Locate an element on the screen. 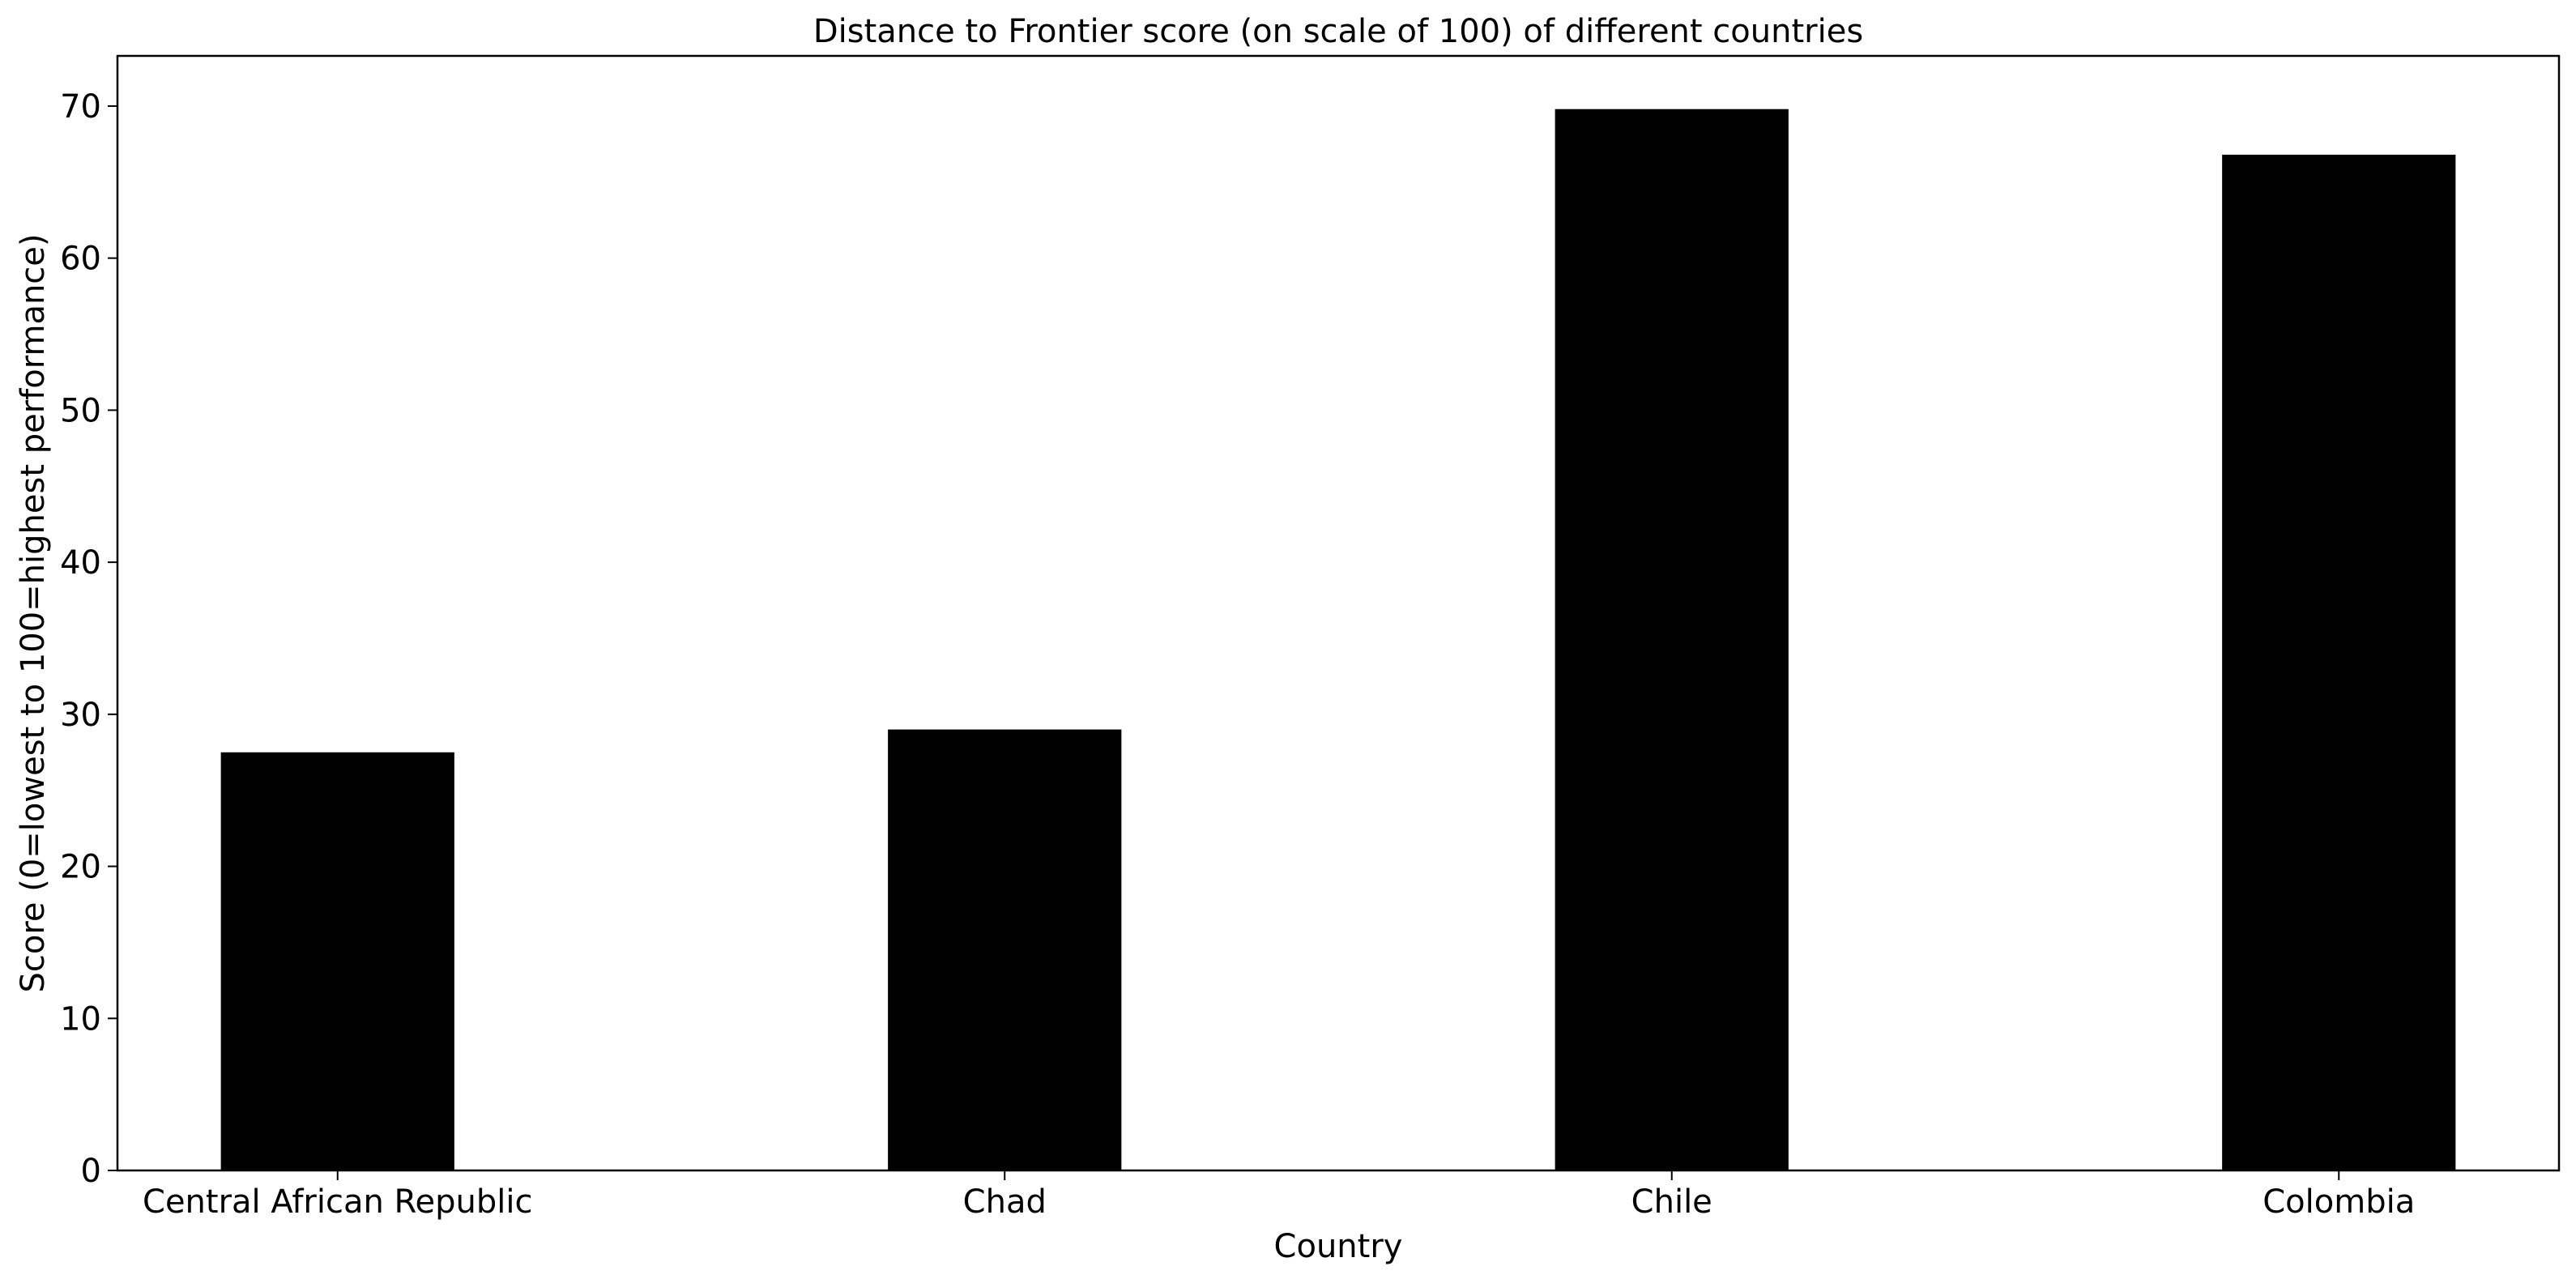 The image size is (2576, 1279). x-axis-label: Country is located at coordinates (1339, 1246).